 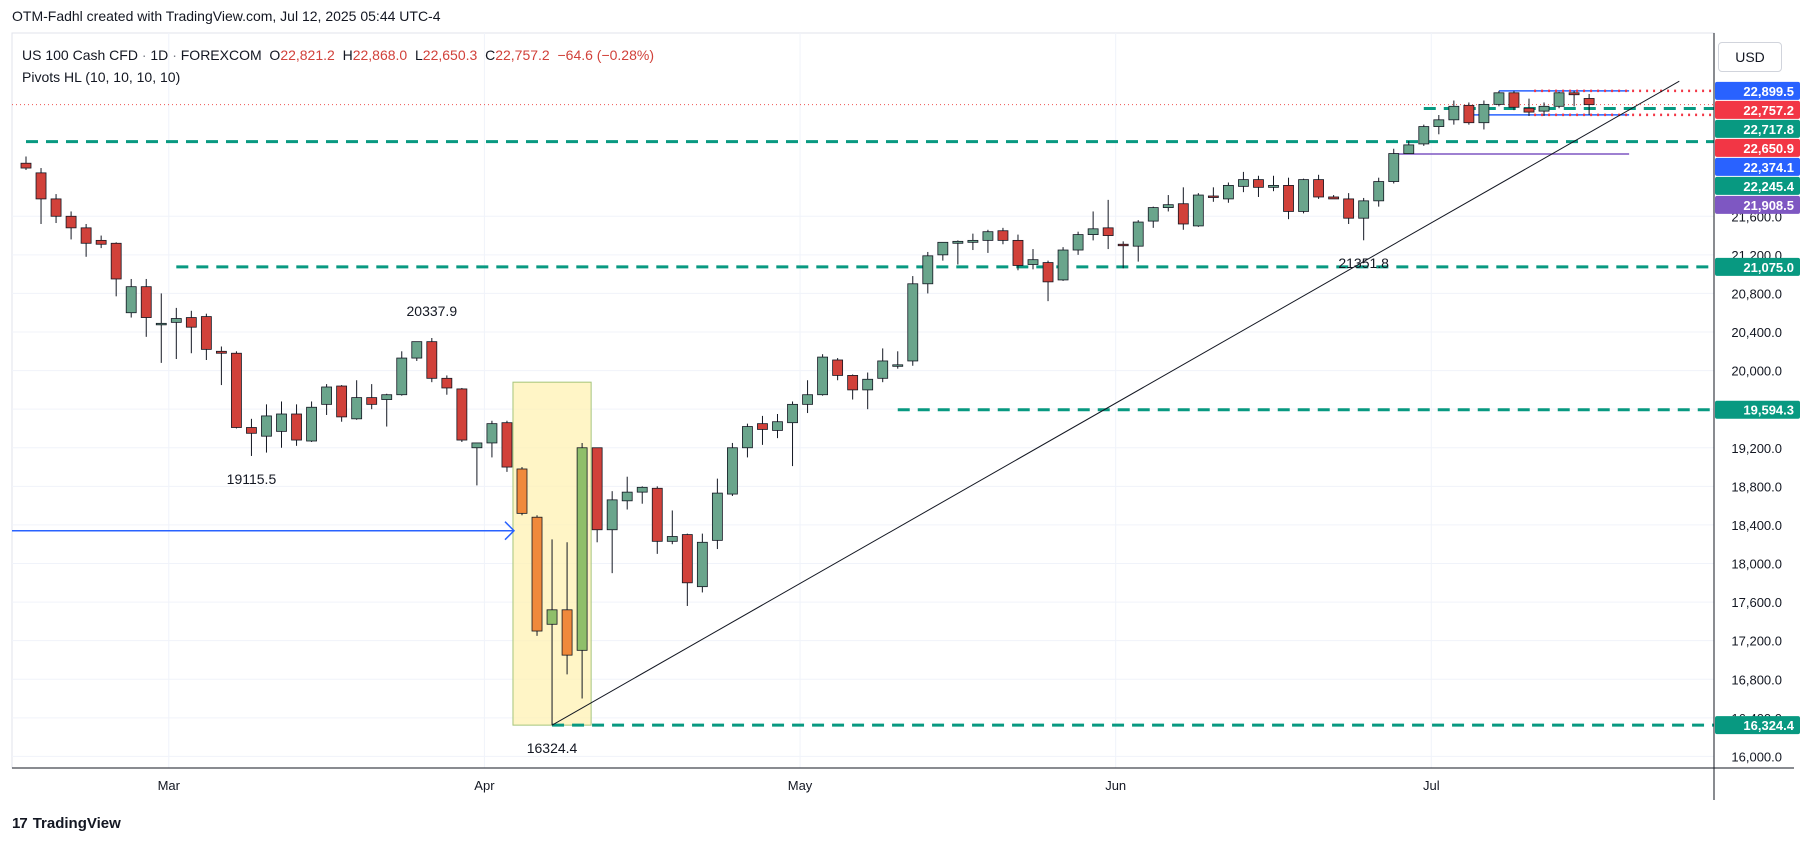 I want to click on interval: 1D, so click(x=159, y=55).